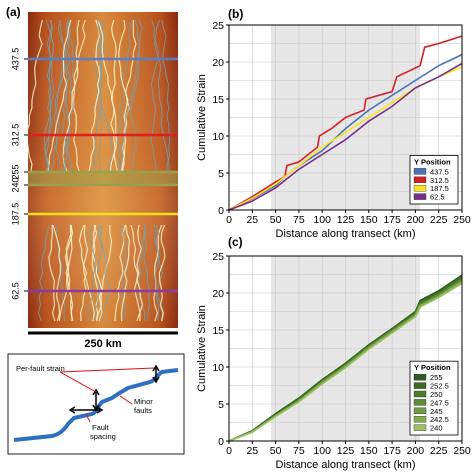  I want to click on legend-swatch-62.5, so click(420, 196).